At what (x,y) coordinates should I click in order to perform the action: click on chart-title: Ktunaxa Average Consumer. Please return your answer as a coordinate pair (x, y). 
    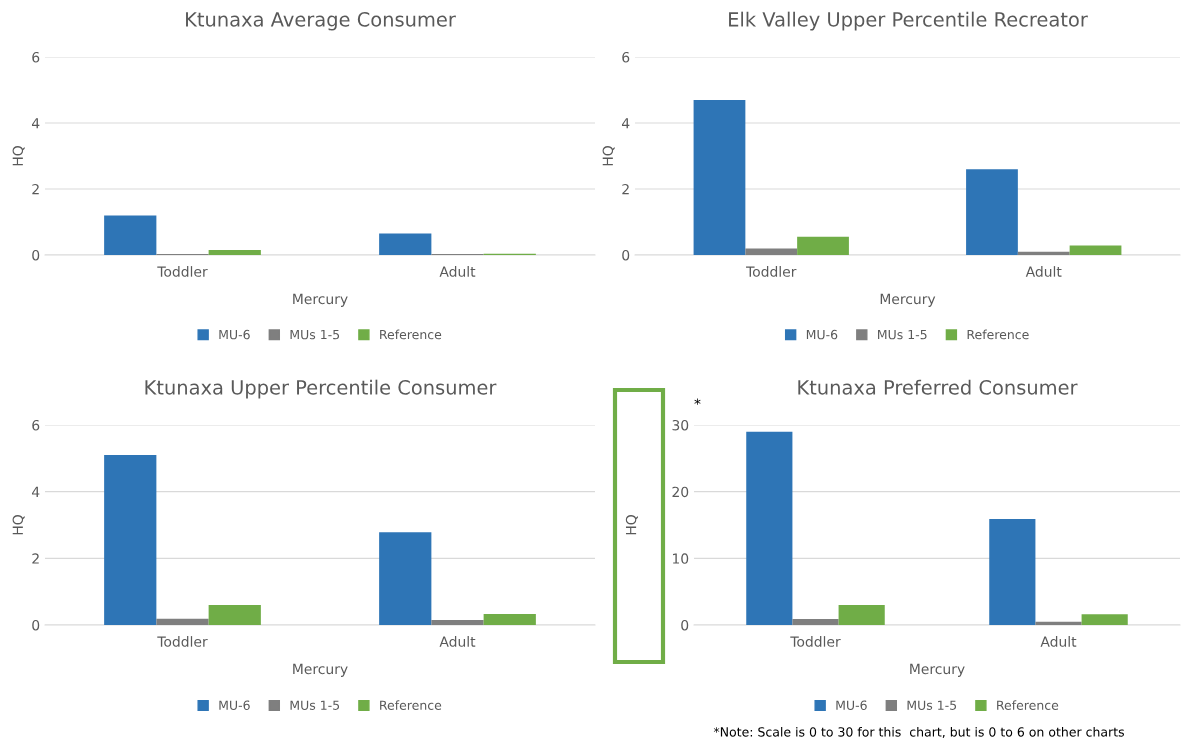
    Looking at the image, I should click on (321, 21).